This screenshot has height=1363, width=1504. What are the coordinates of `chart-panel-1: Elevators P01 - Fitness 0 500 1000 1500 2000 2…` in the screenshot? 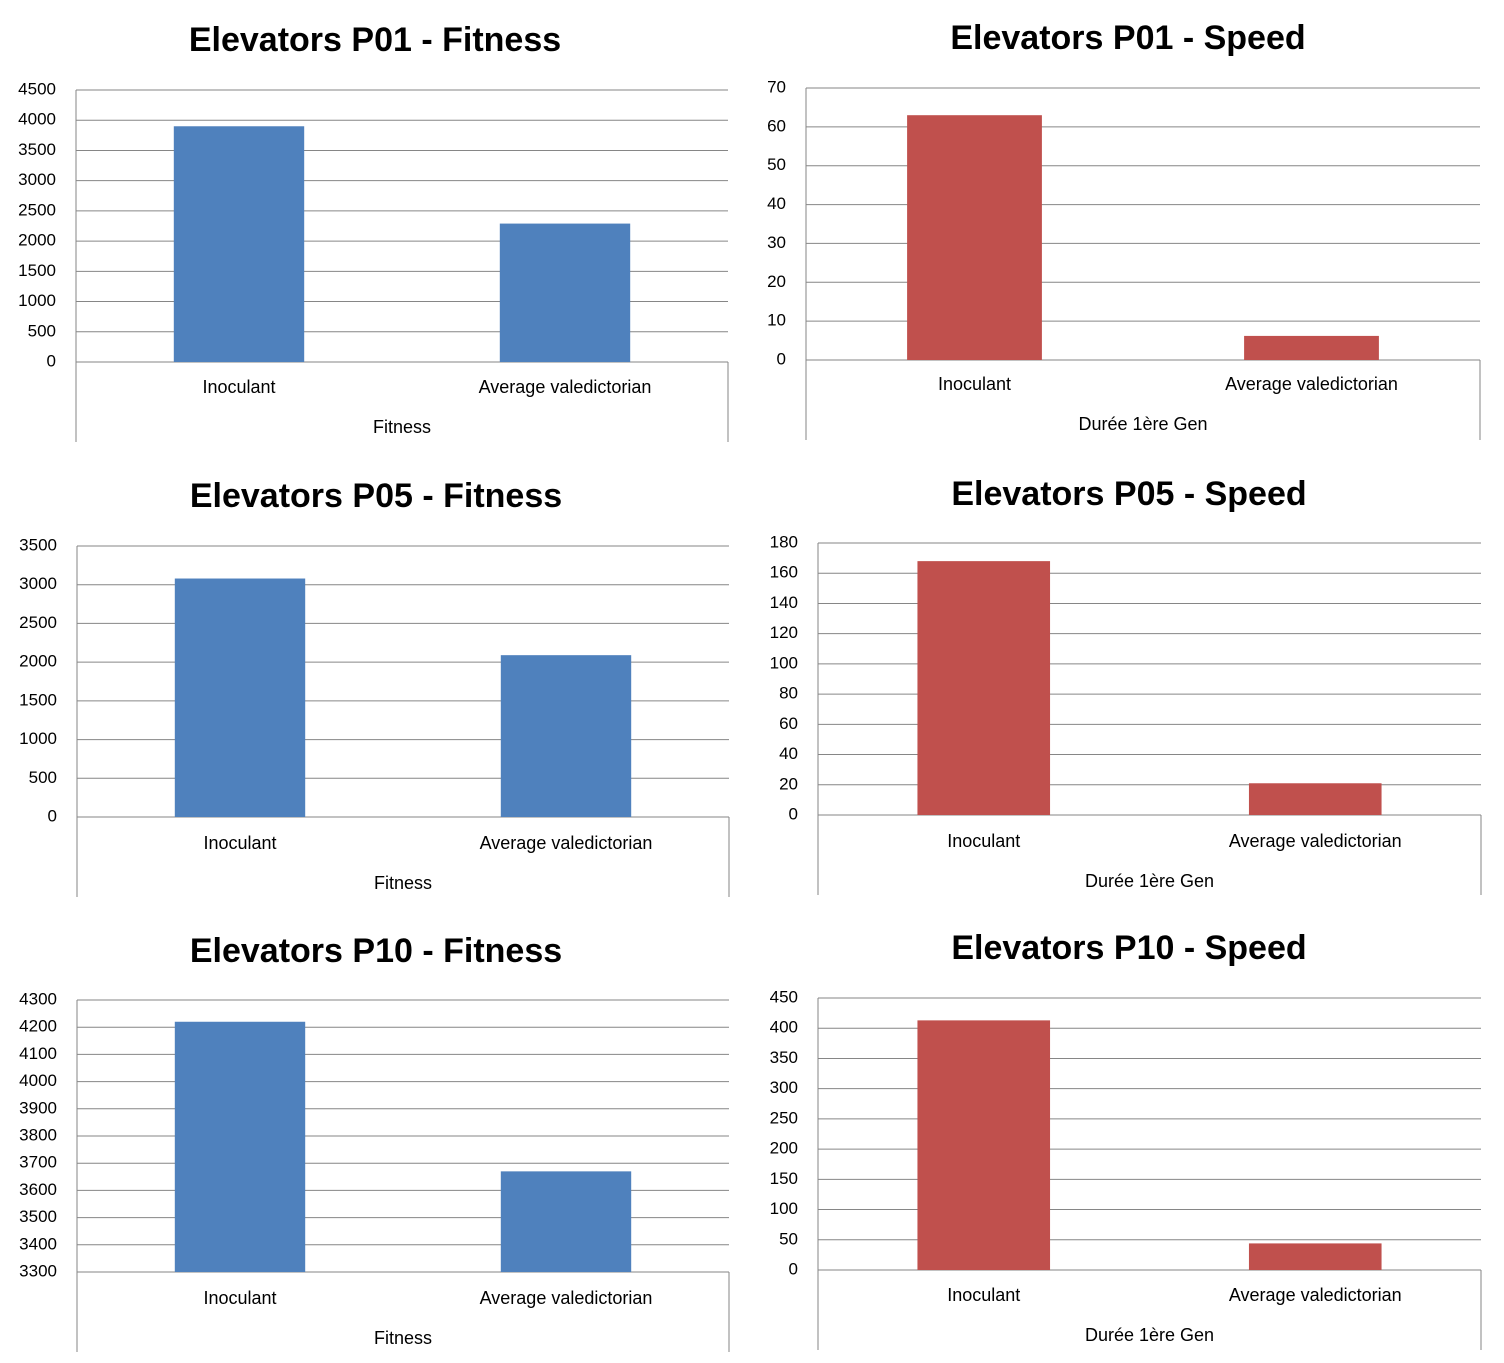 It's located at (373, 231).